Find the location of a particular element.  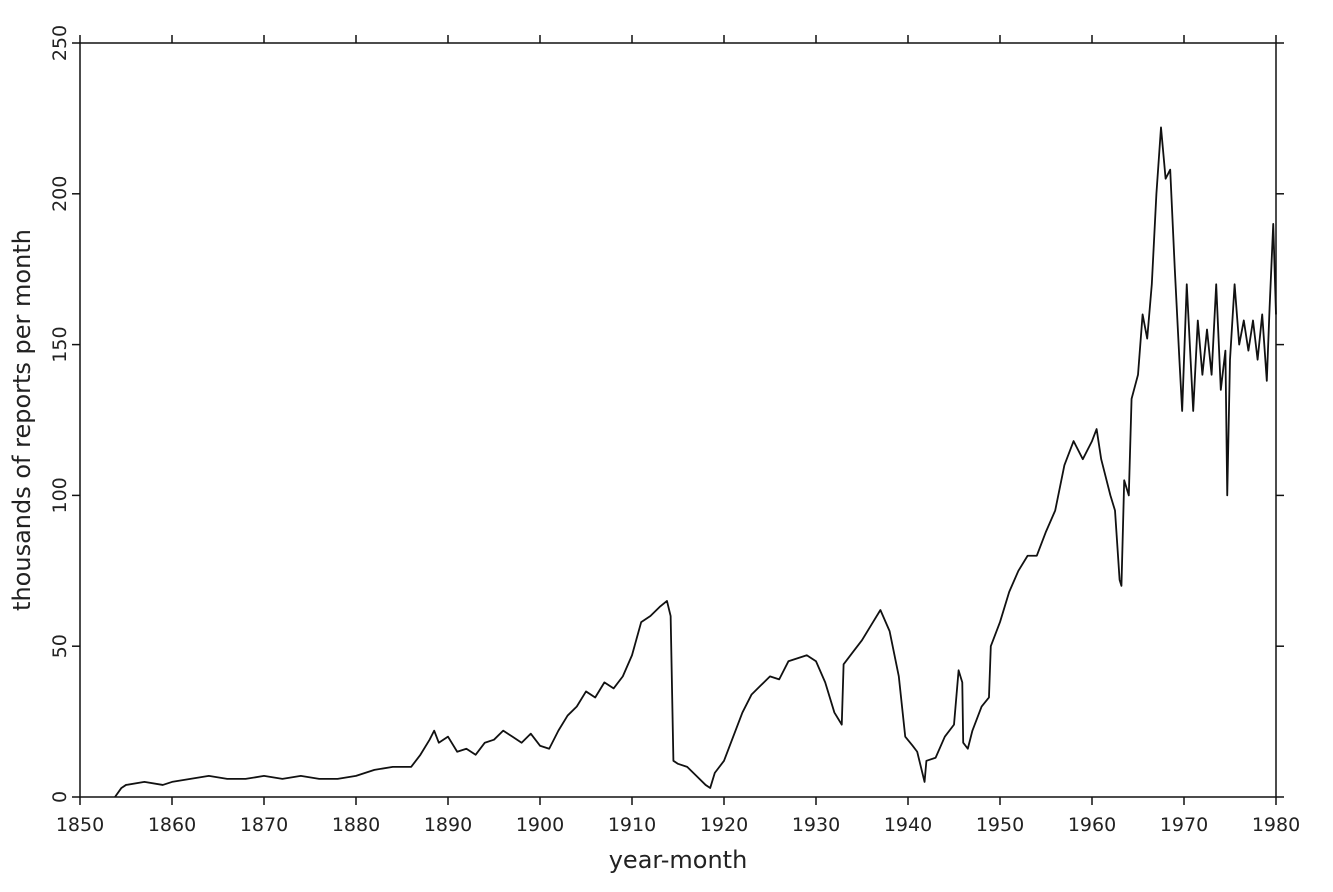

x-tick-label: 1870 is located at coordinates (264, 825).